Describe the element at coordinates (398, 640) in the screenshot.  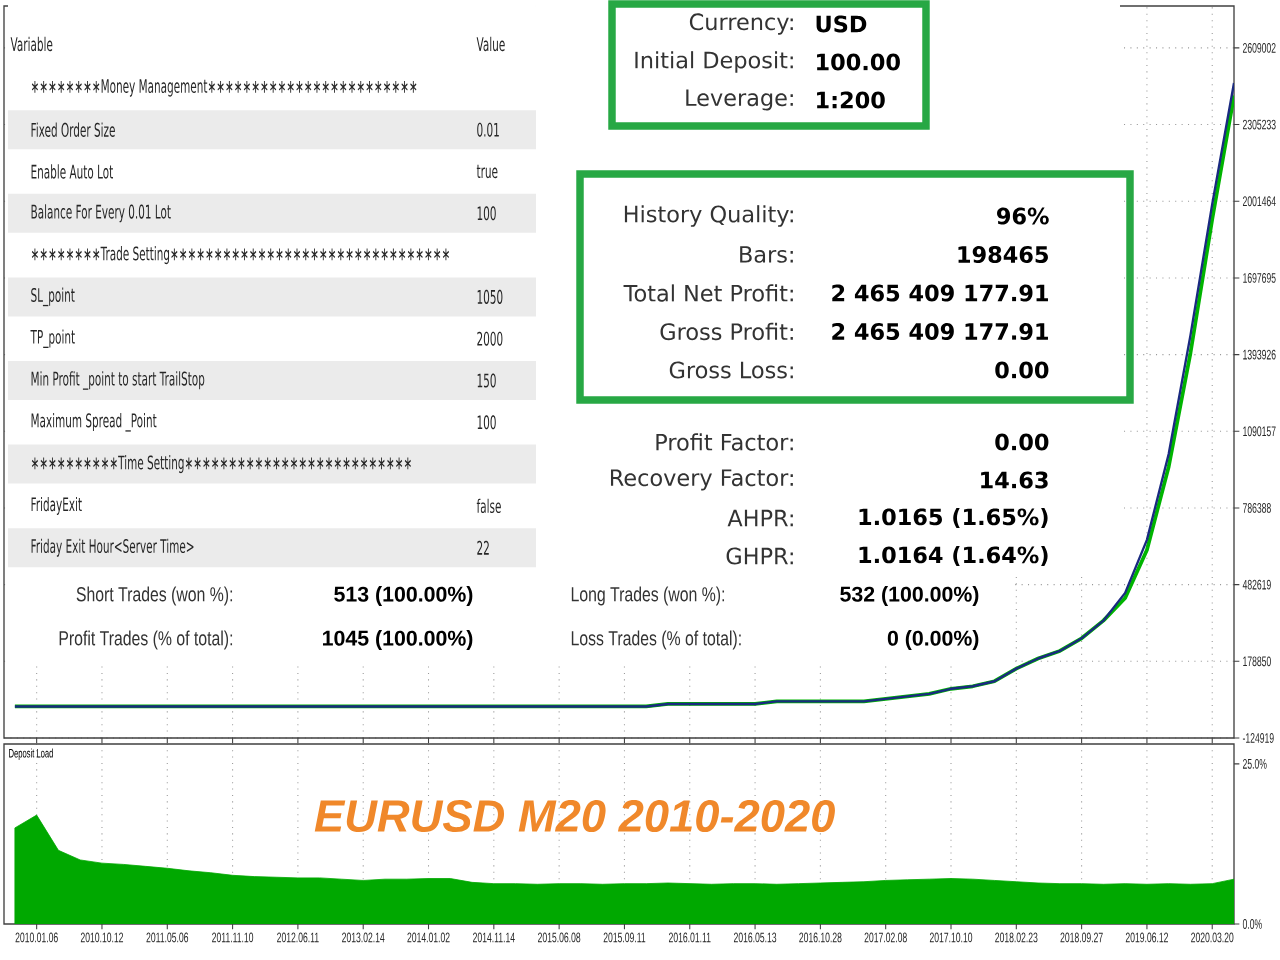
I see `annotation: 1045 (100.00%)` at that location.